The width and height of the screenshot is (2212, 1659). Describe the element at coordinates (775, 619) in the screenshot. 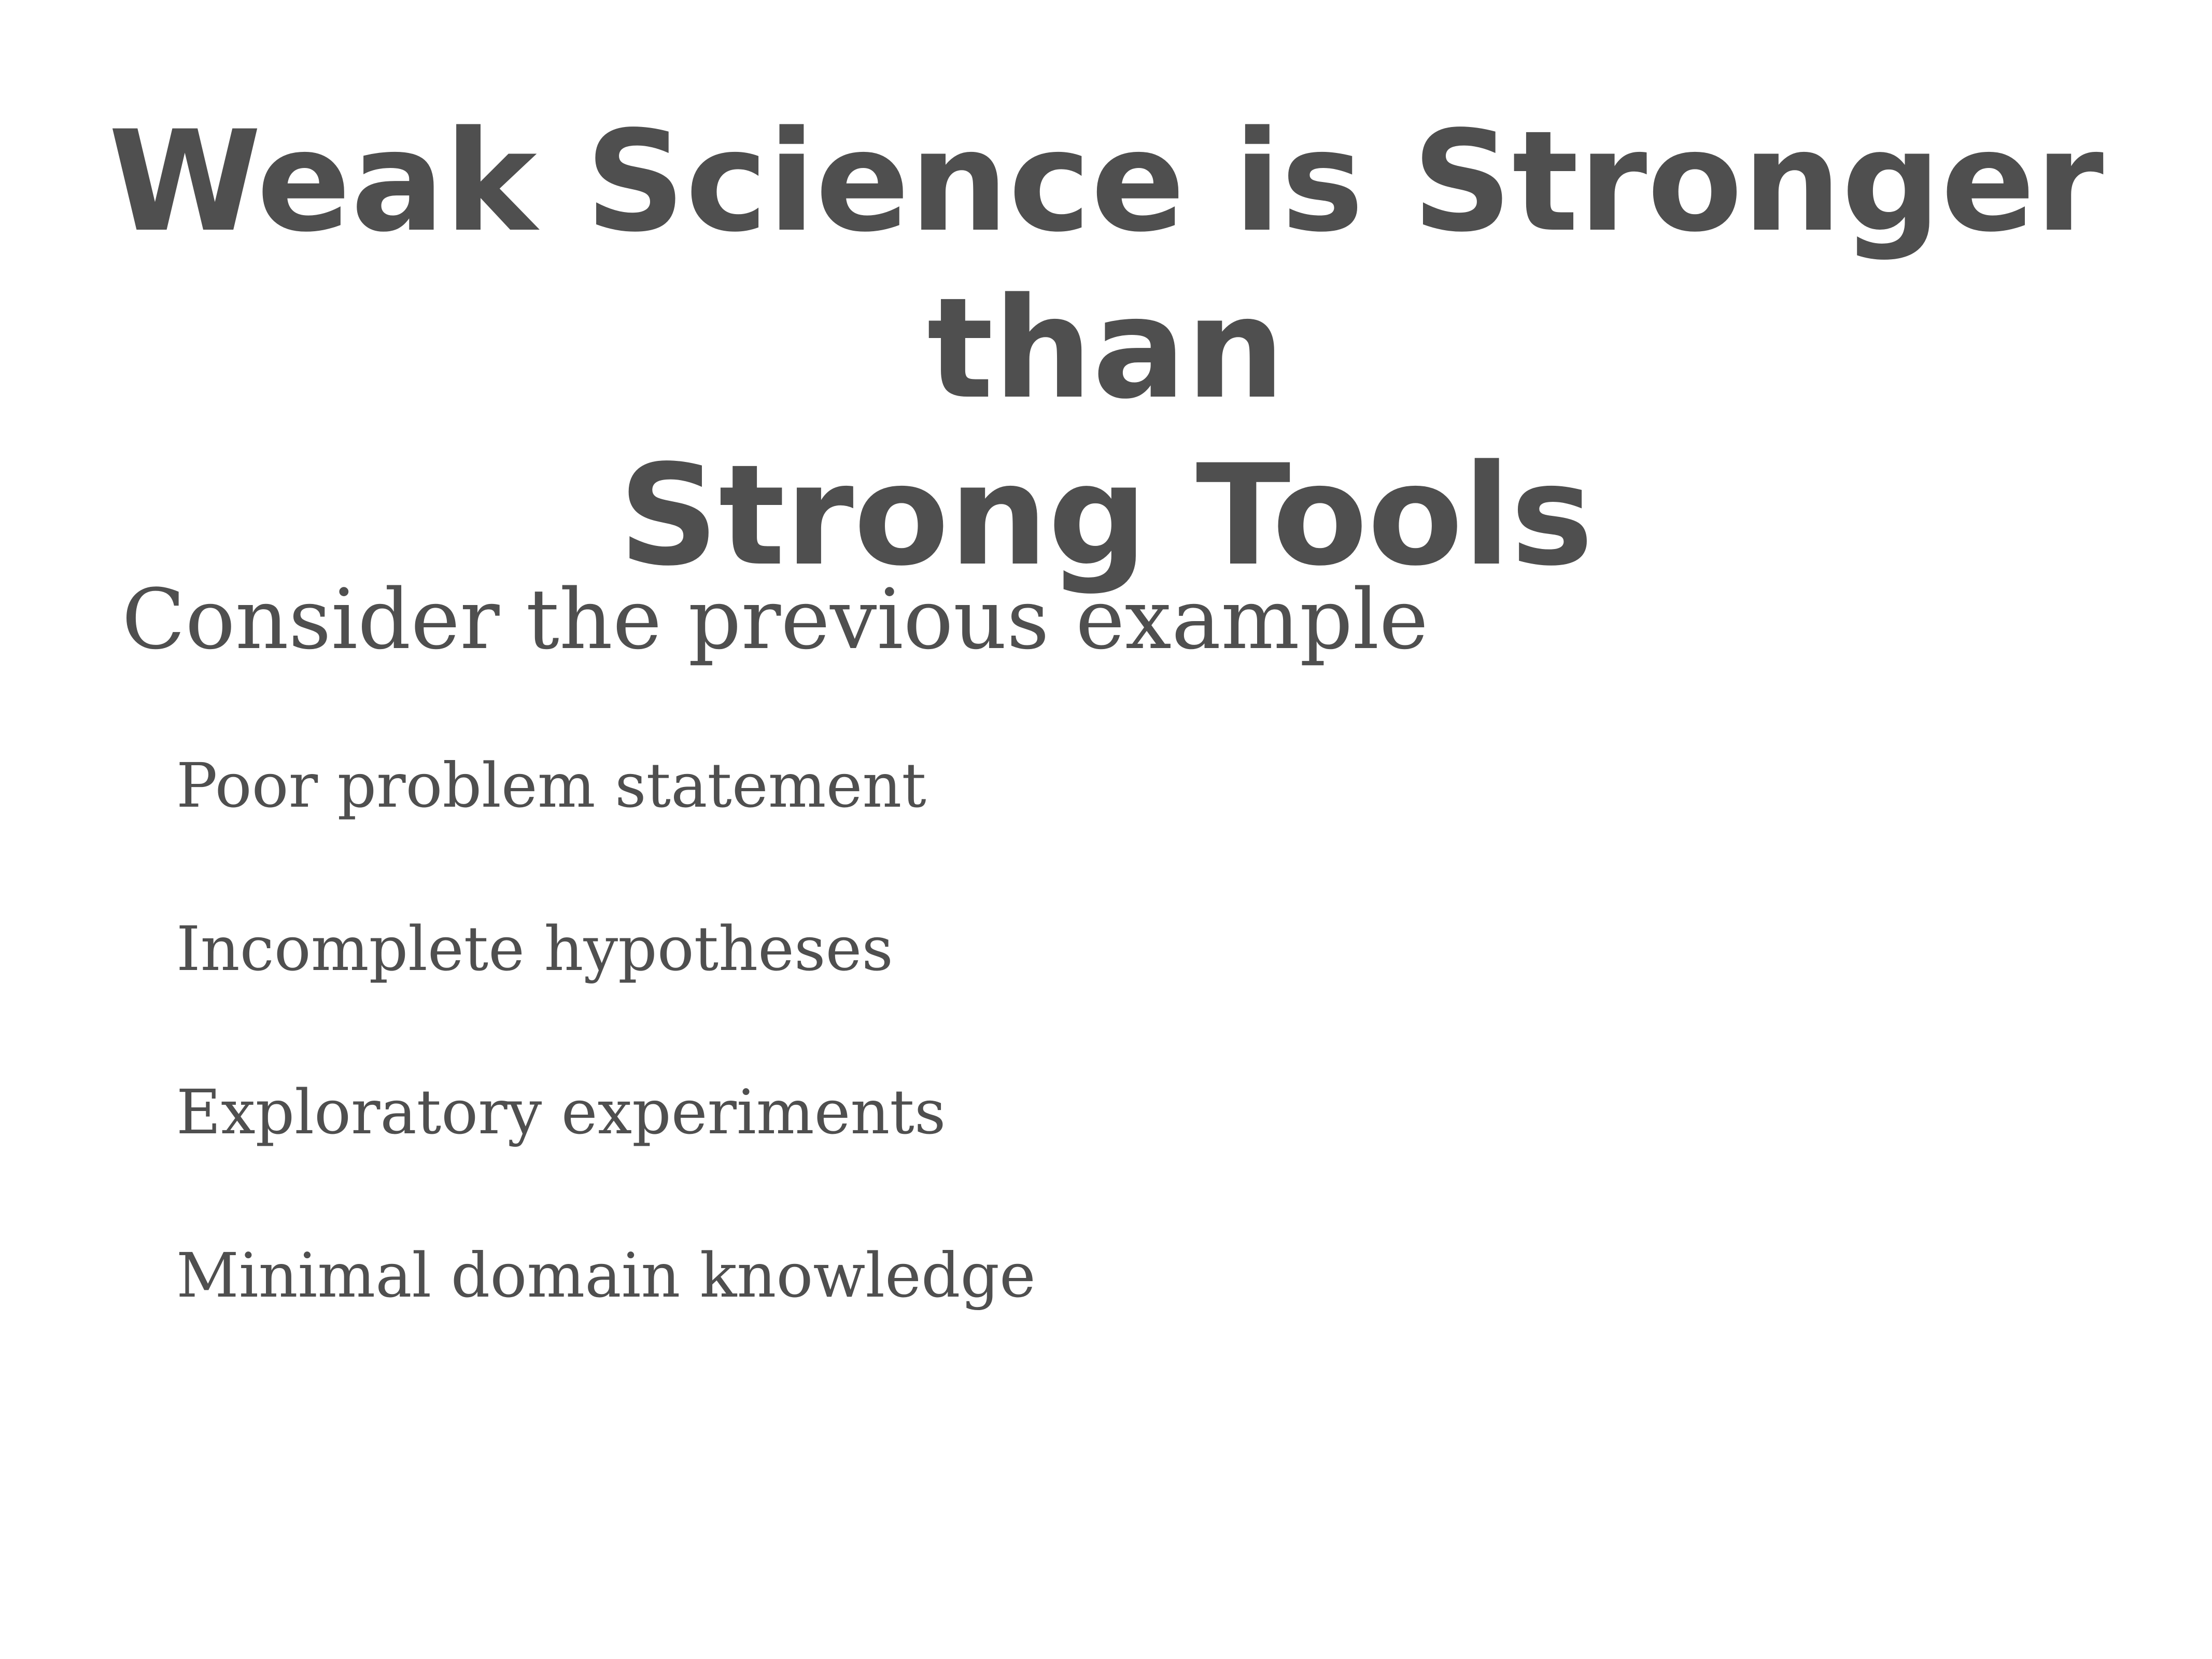

I see `intro-text: Consider the previous example` at that location.